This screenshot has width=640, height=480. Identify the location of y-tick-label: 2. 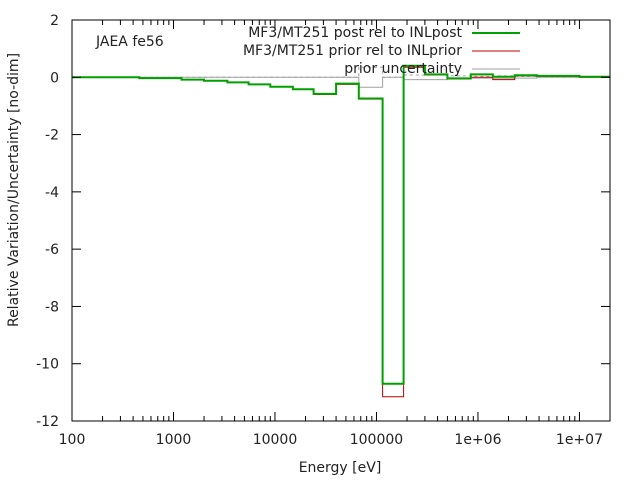
(54, 21).